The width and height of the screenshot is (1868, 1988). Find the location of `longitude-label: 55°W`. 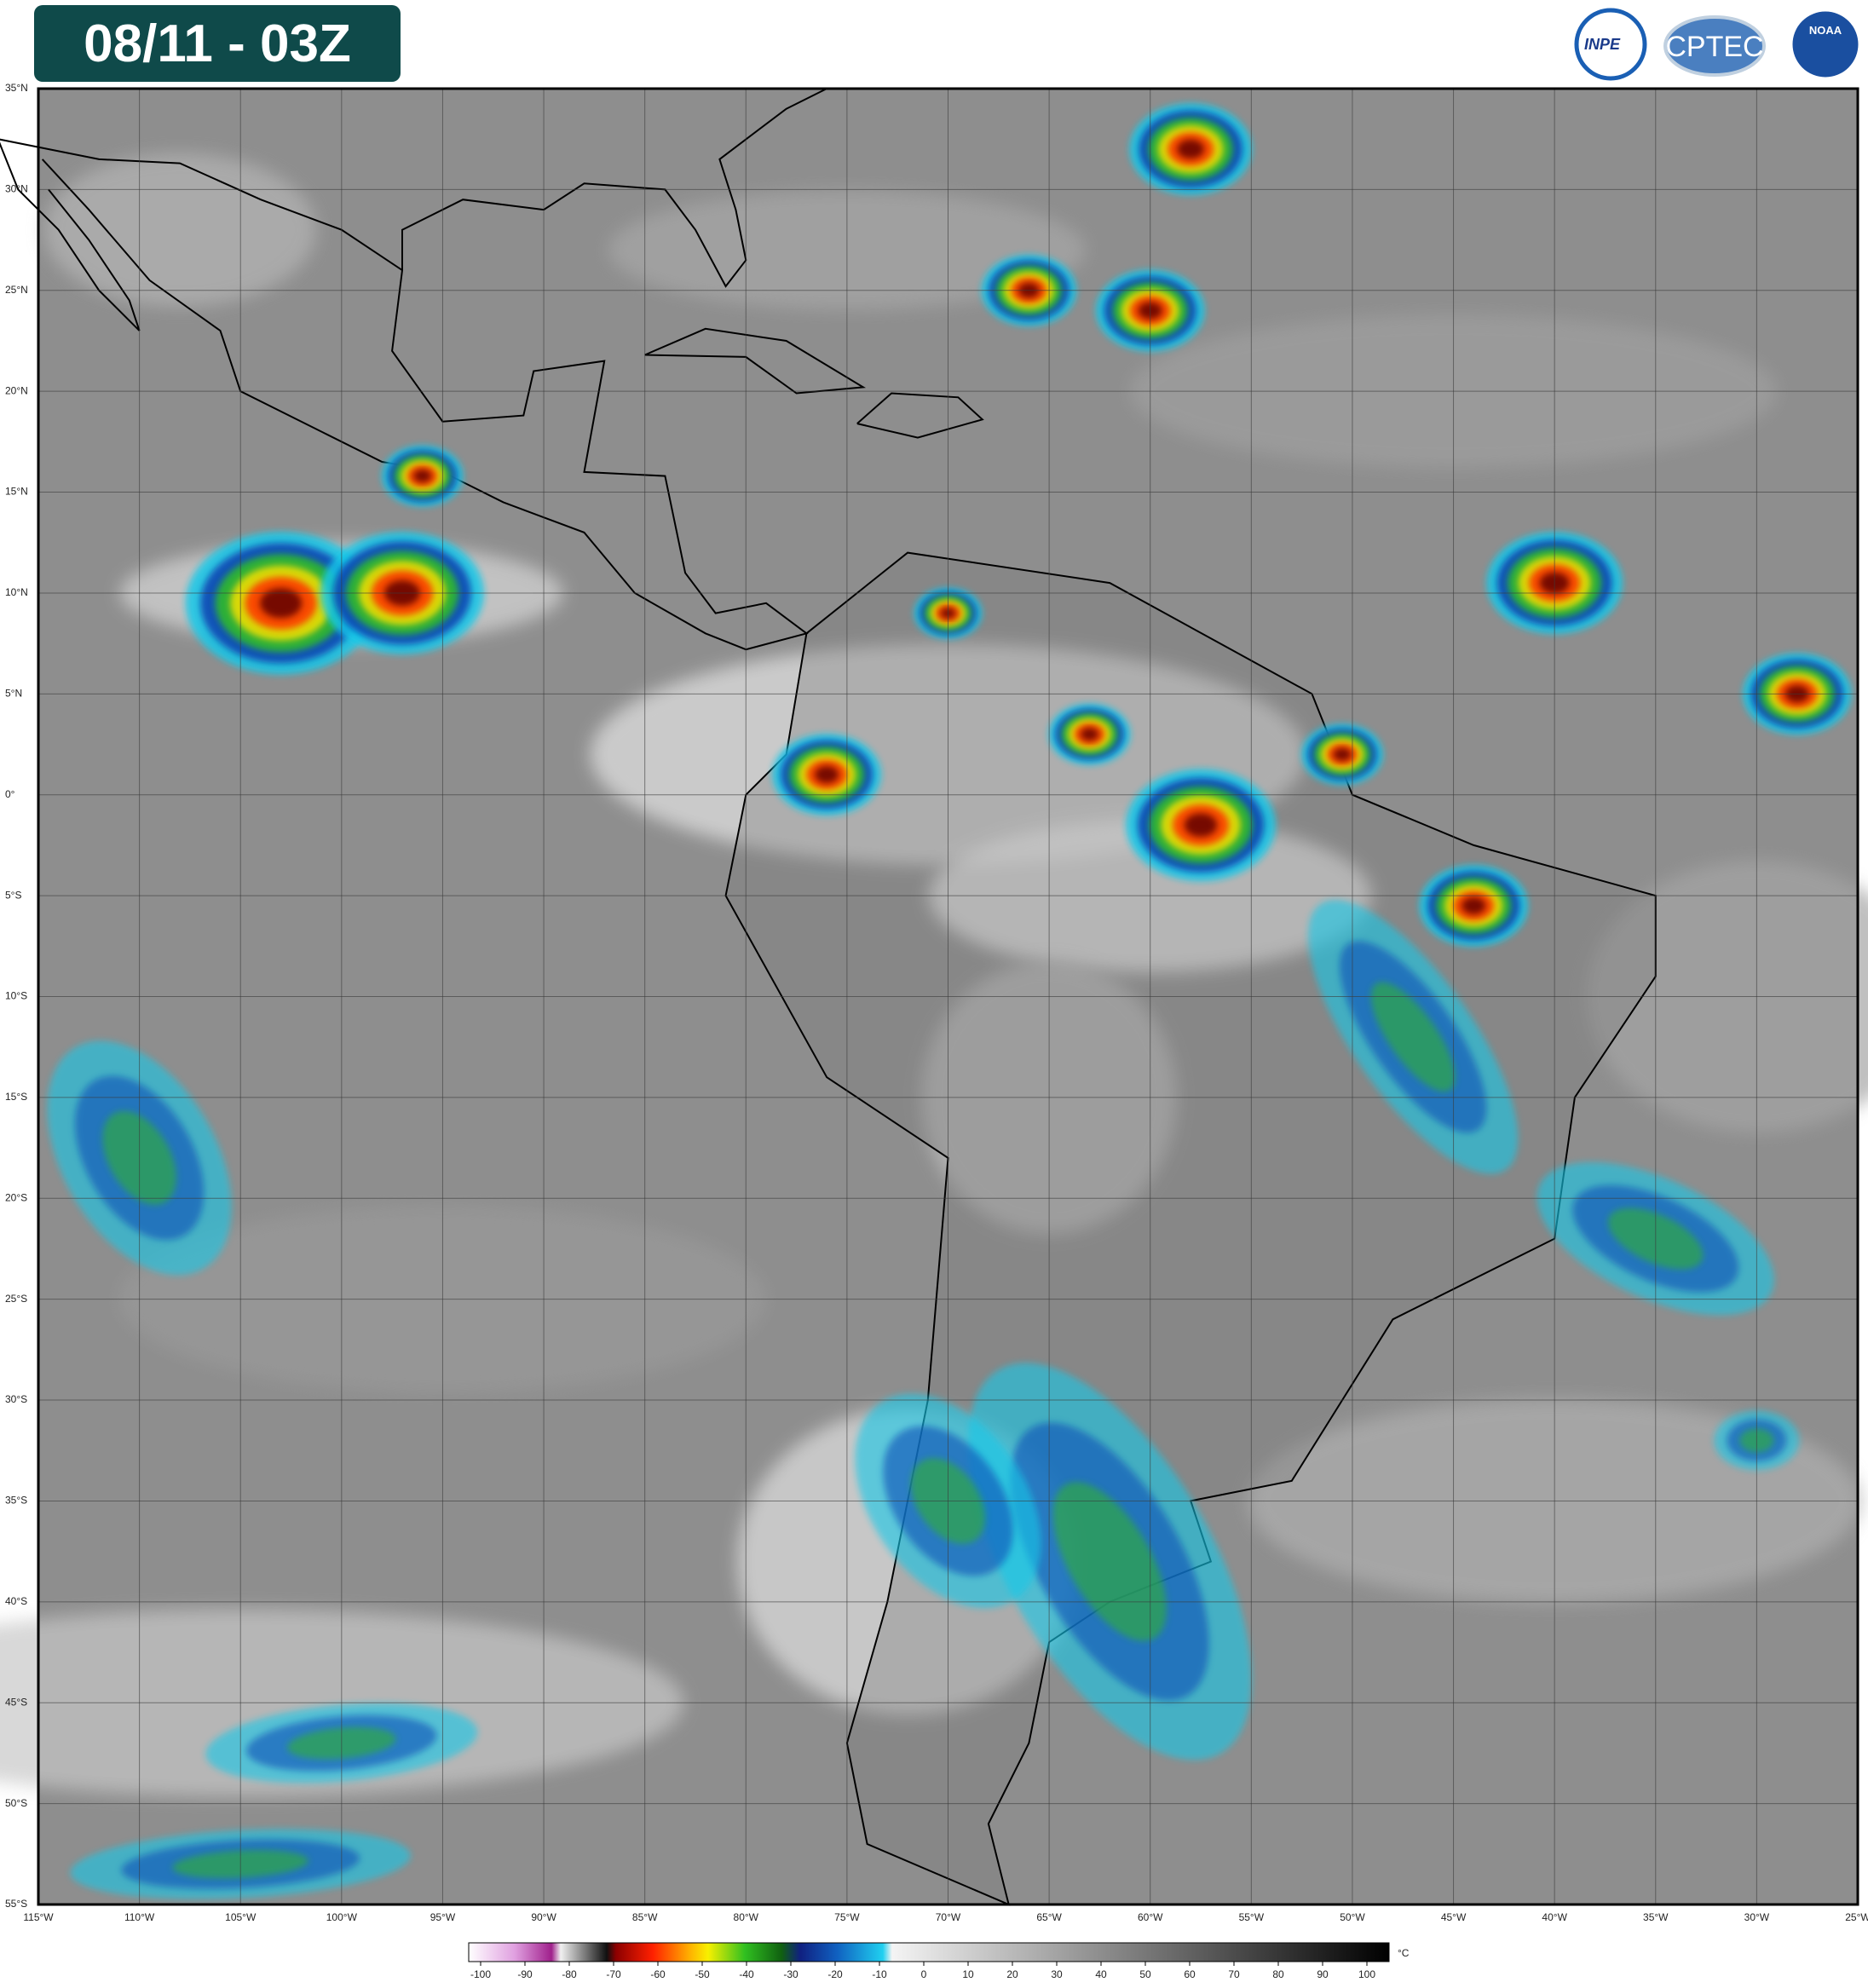

longitude-label: 55°W is located at coordinates (1252, 1917).